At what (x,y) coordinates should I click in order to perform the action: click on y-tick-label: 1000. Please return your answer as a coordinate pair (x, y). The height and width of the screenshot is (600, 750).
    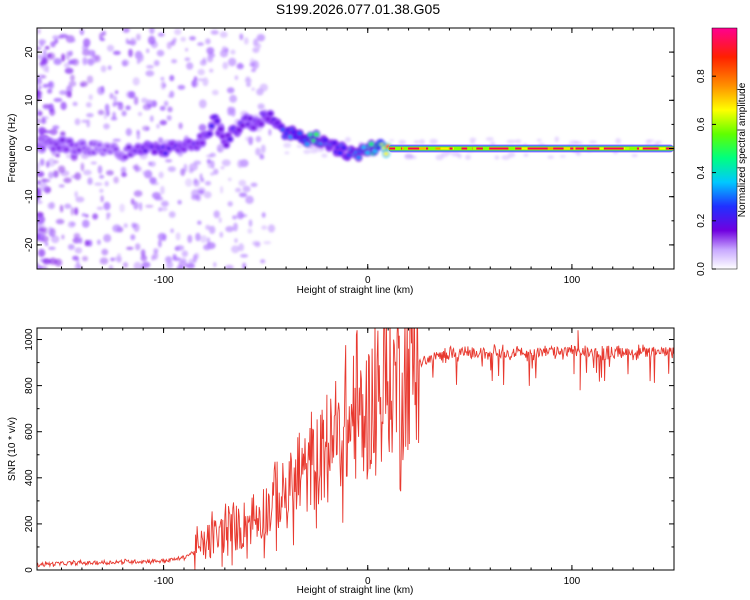
    Looking at the image, I should click on (29, 339).